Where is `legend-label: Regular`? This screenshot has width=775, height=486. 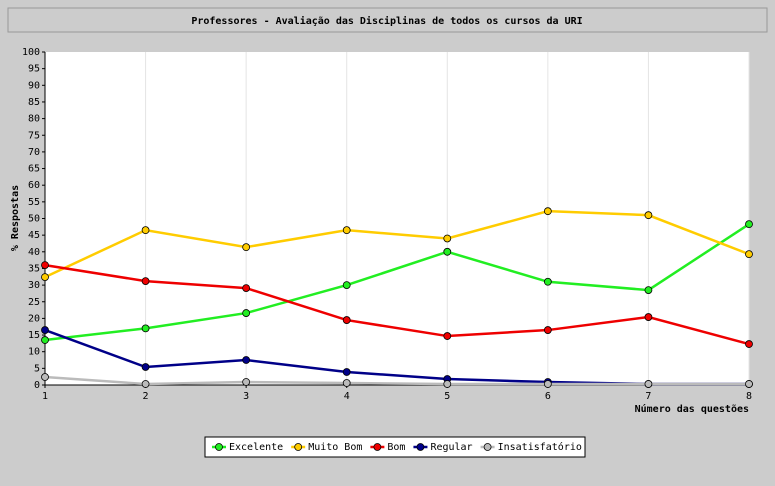 legend-label: Regular is located at coordinates (451, 447).